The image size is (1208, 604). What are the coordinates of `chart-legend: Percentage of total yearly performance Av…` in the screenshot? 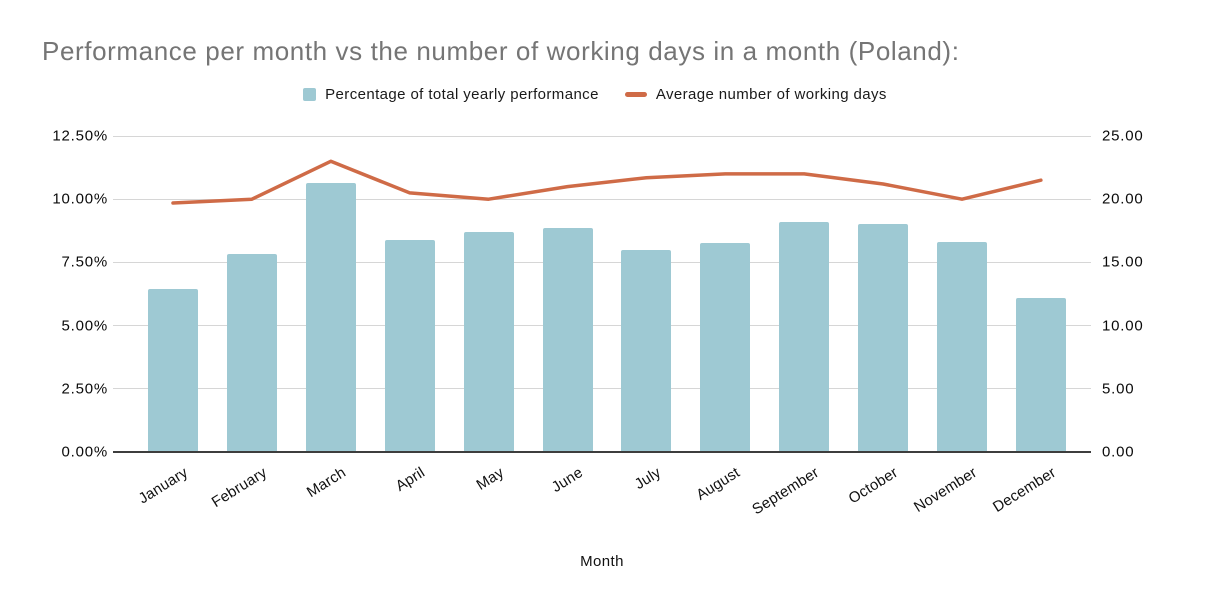 It's located at (595, 94).